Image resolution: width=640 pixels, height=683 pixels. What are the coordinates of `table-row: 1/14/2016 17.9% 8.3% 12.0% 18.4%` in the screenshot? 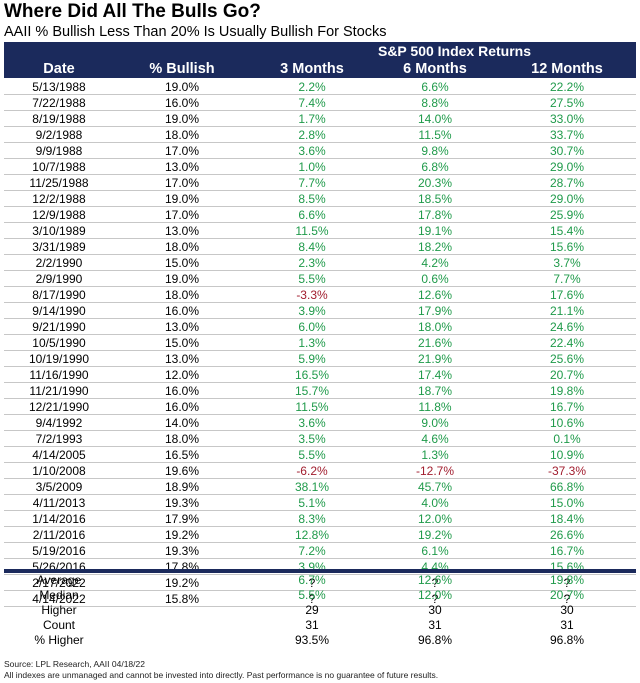 It's located at (320, 519).